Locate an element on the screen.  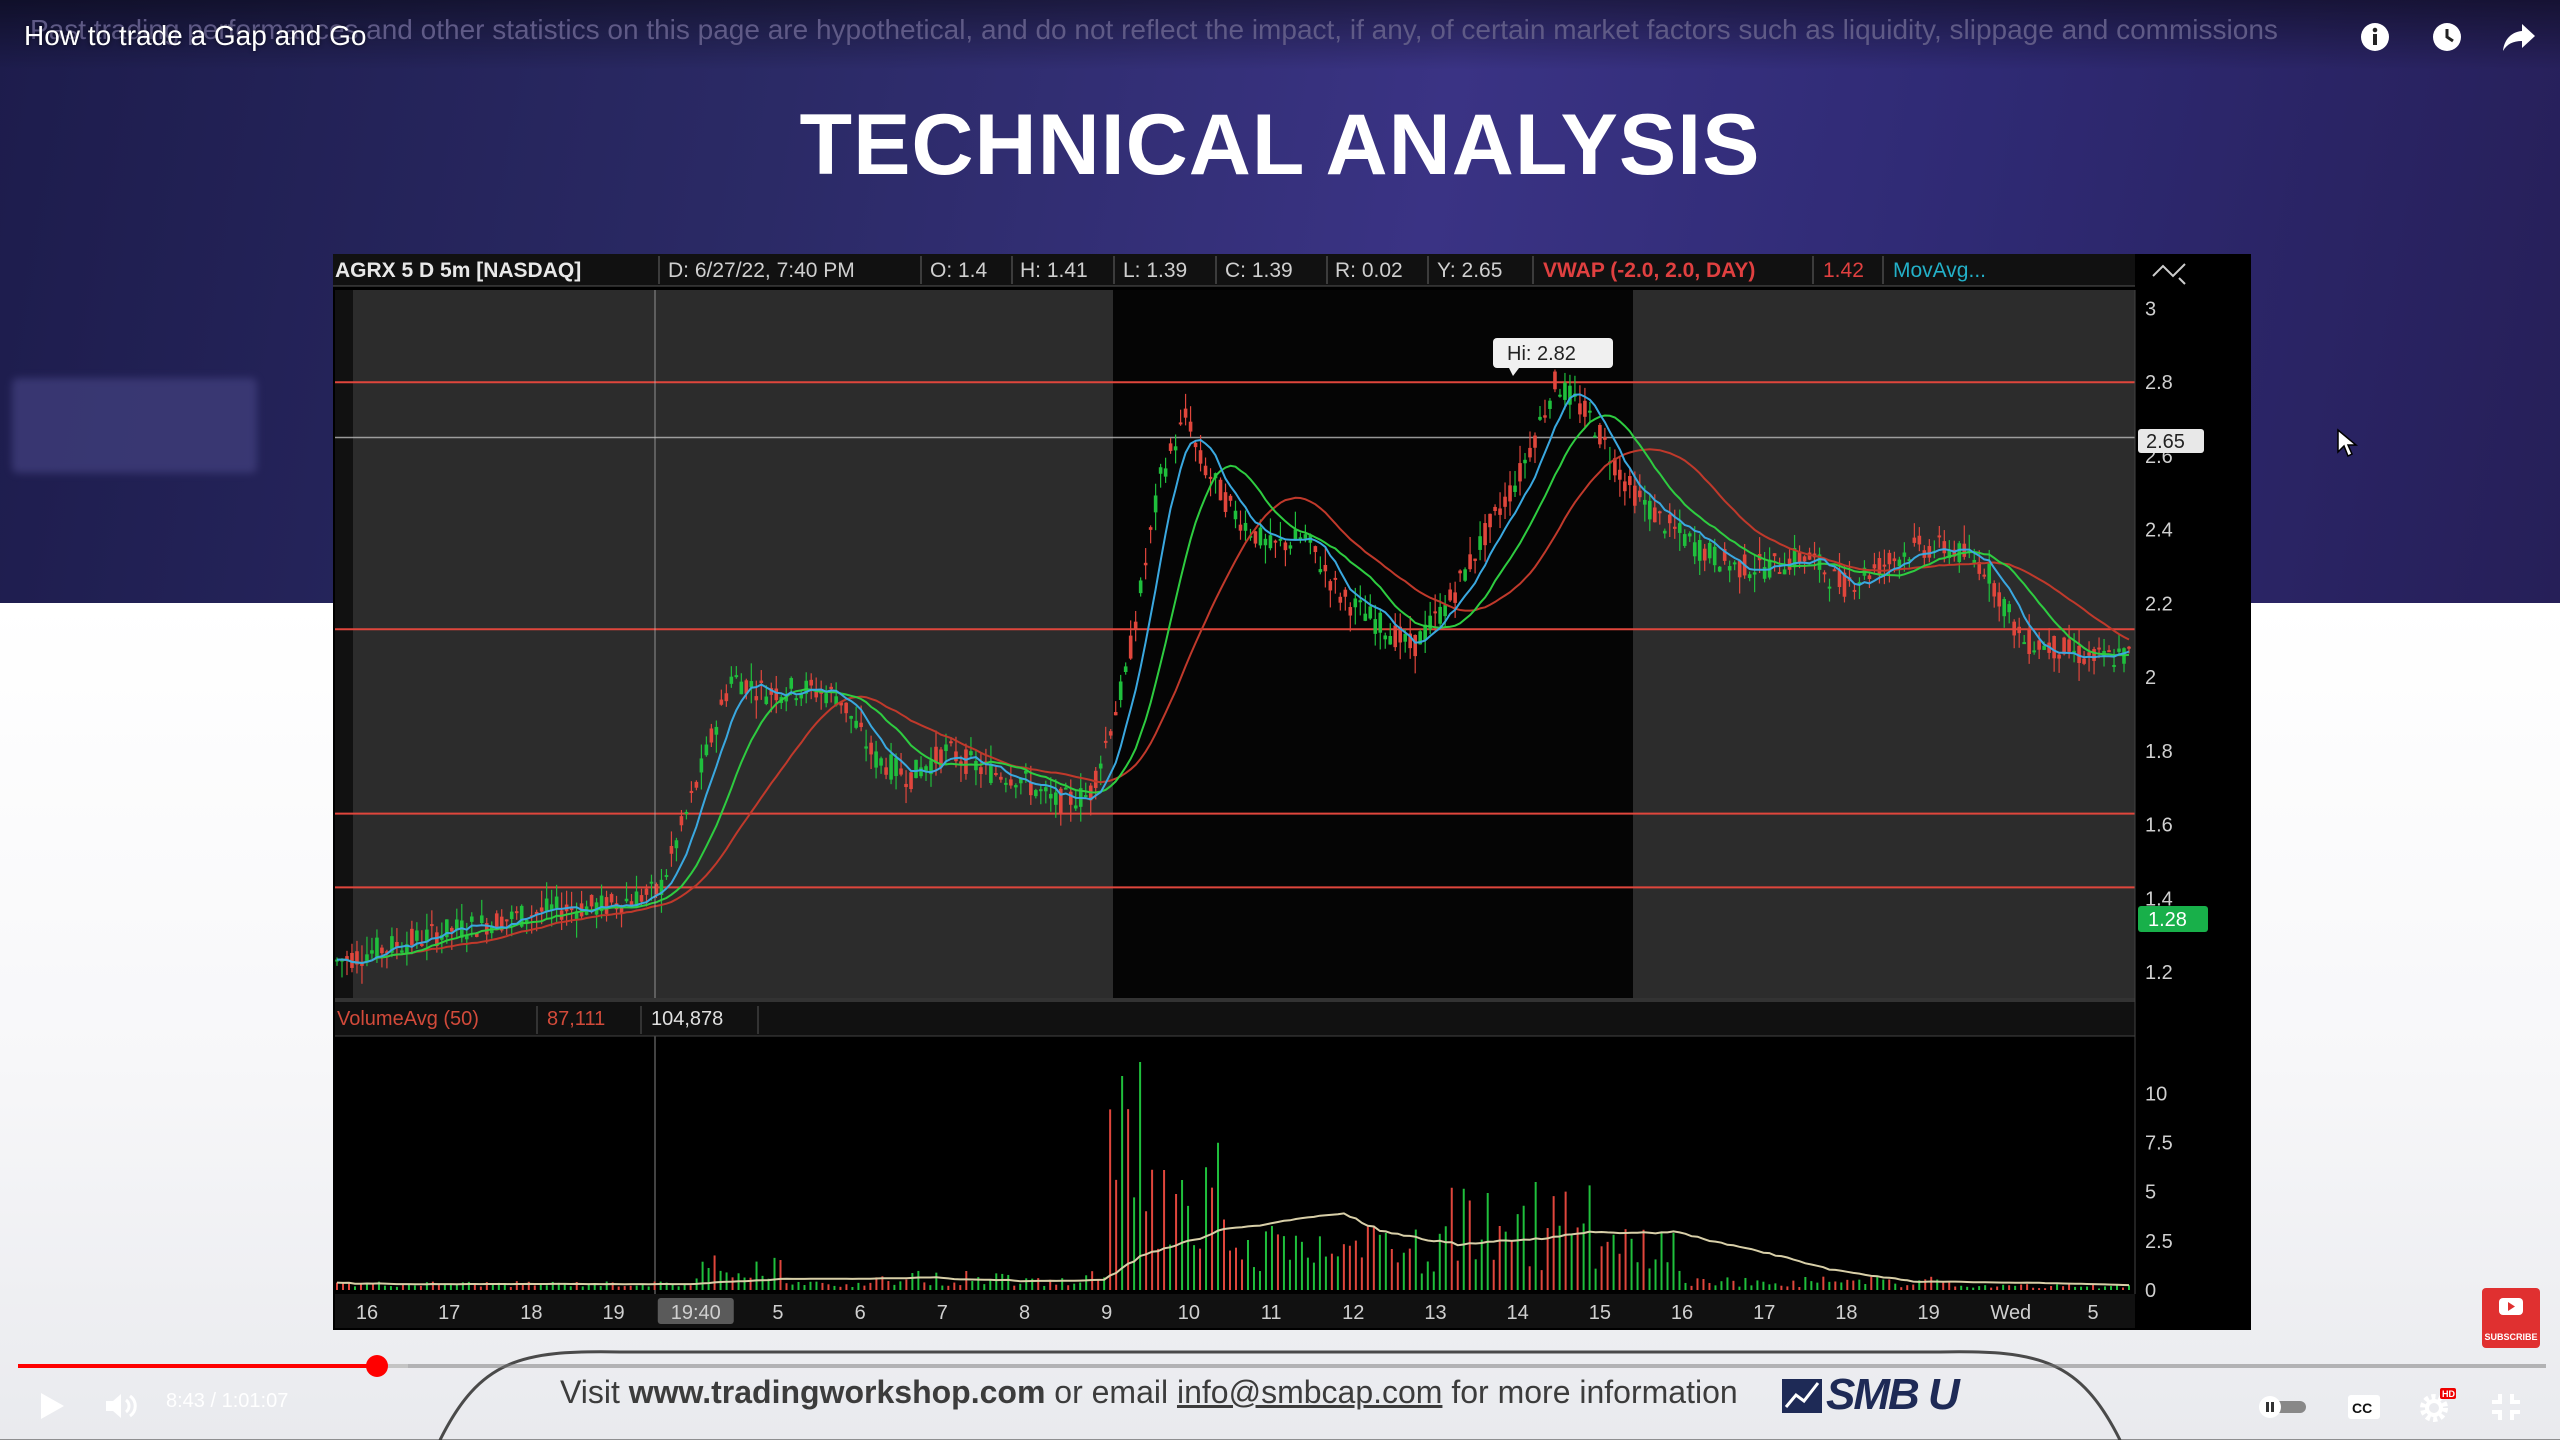
time-tick-label: 19 is located at coordinates (1928, 1313).